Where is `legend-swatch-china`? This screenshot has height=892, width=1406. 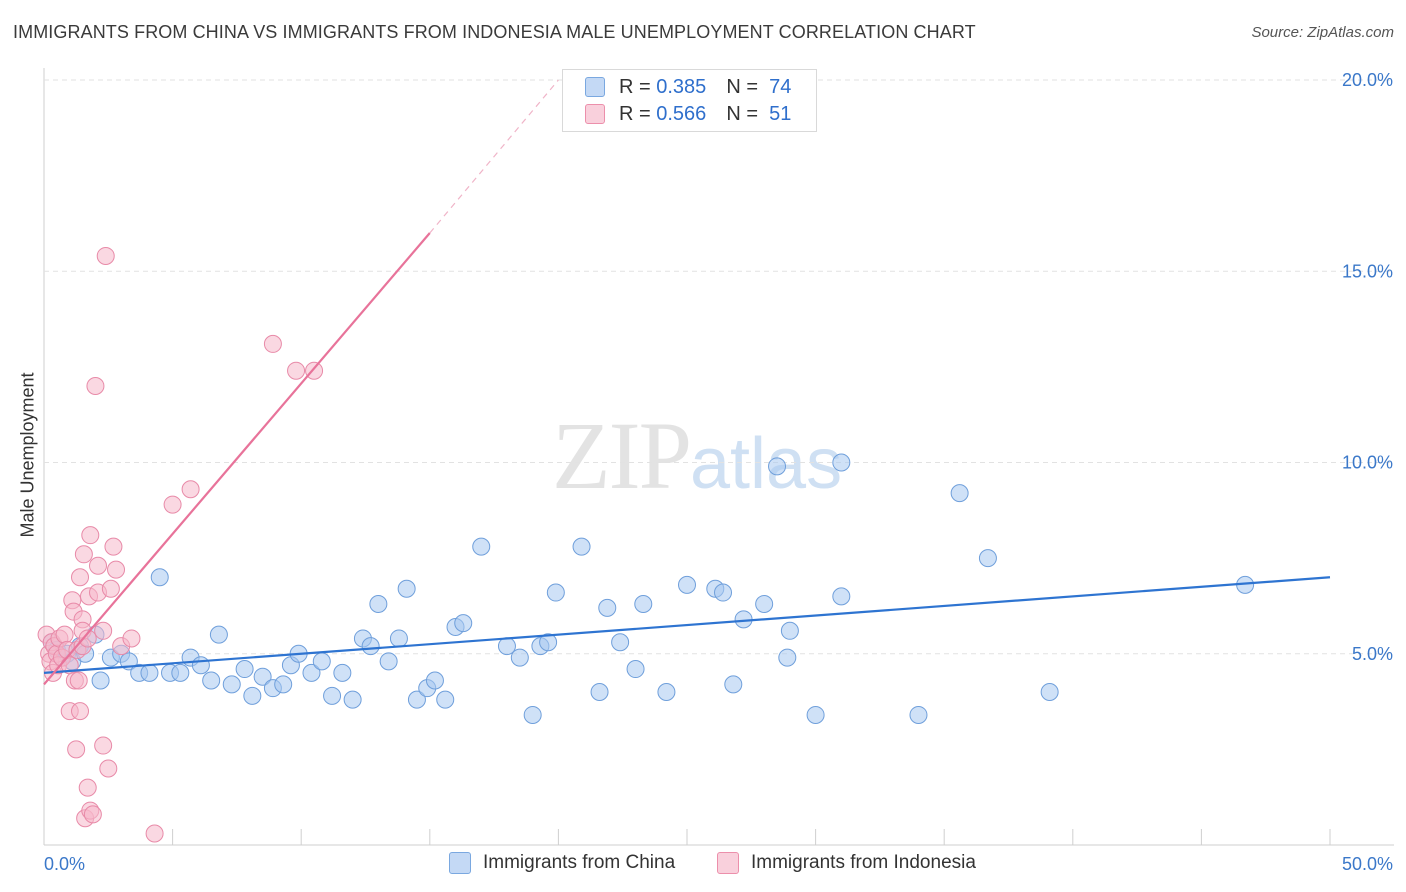 legend-swatch-china is located at coordinates (595, 87).